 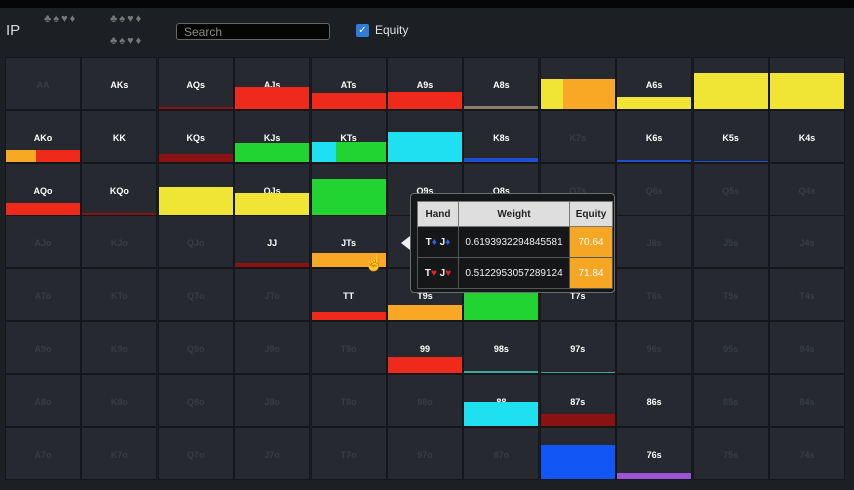 What do you see at coordinates (195, 347) in the screenshot?
I see `hand-cell-q9o: Q9o` at bounding box center [195, 347].